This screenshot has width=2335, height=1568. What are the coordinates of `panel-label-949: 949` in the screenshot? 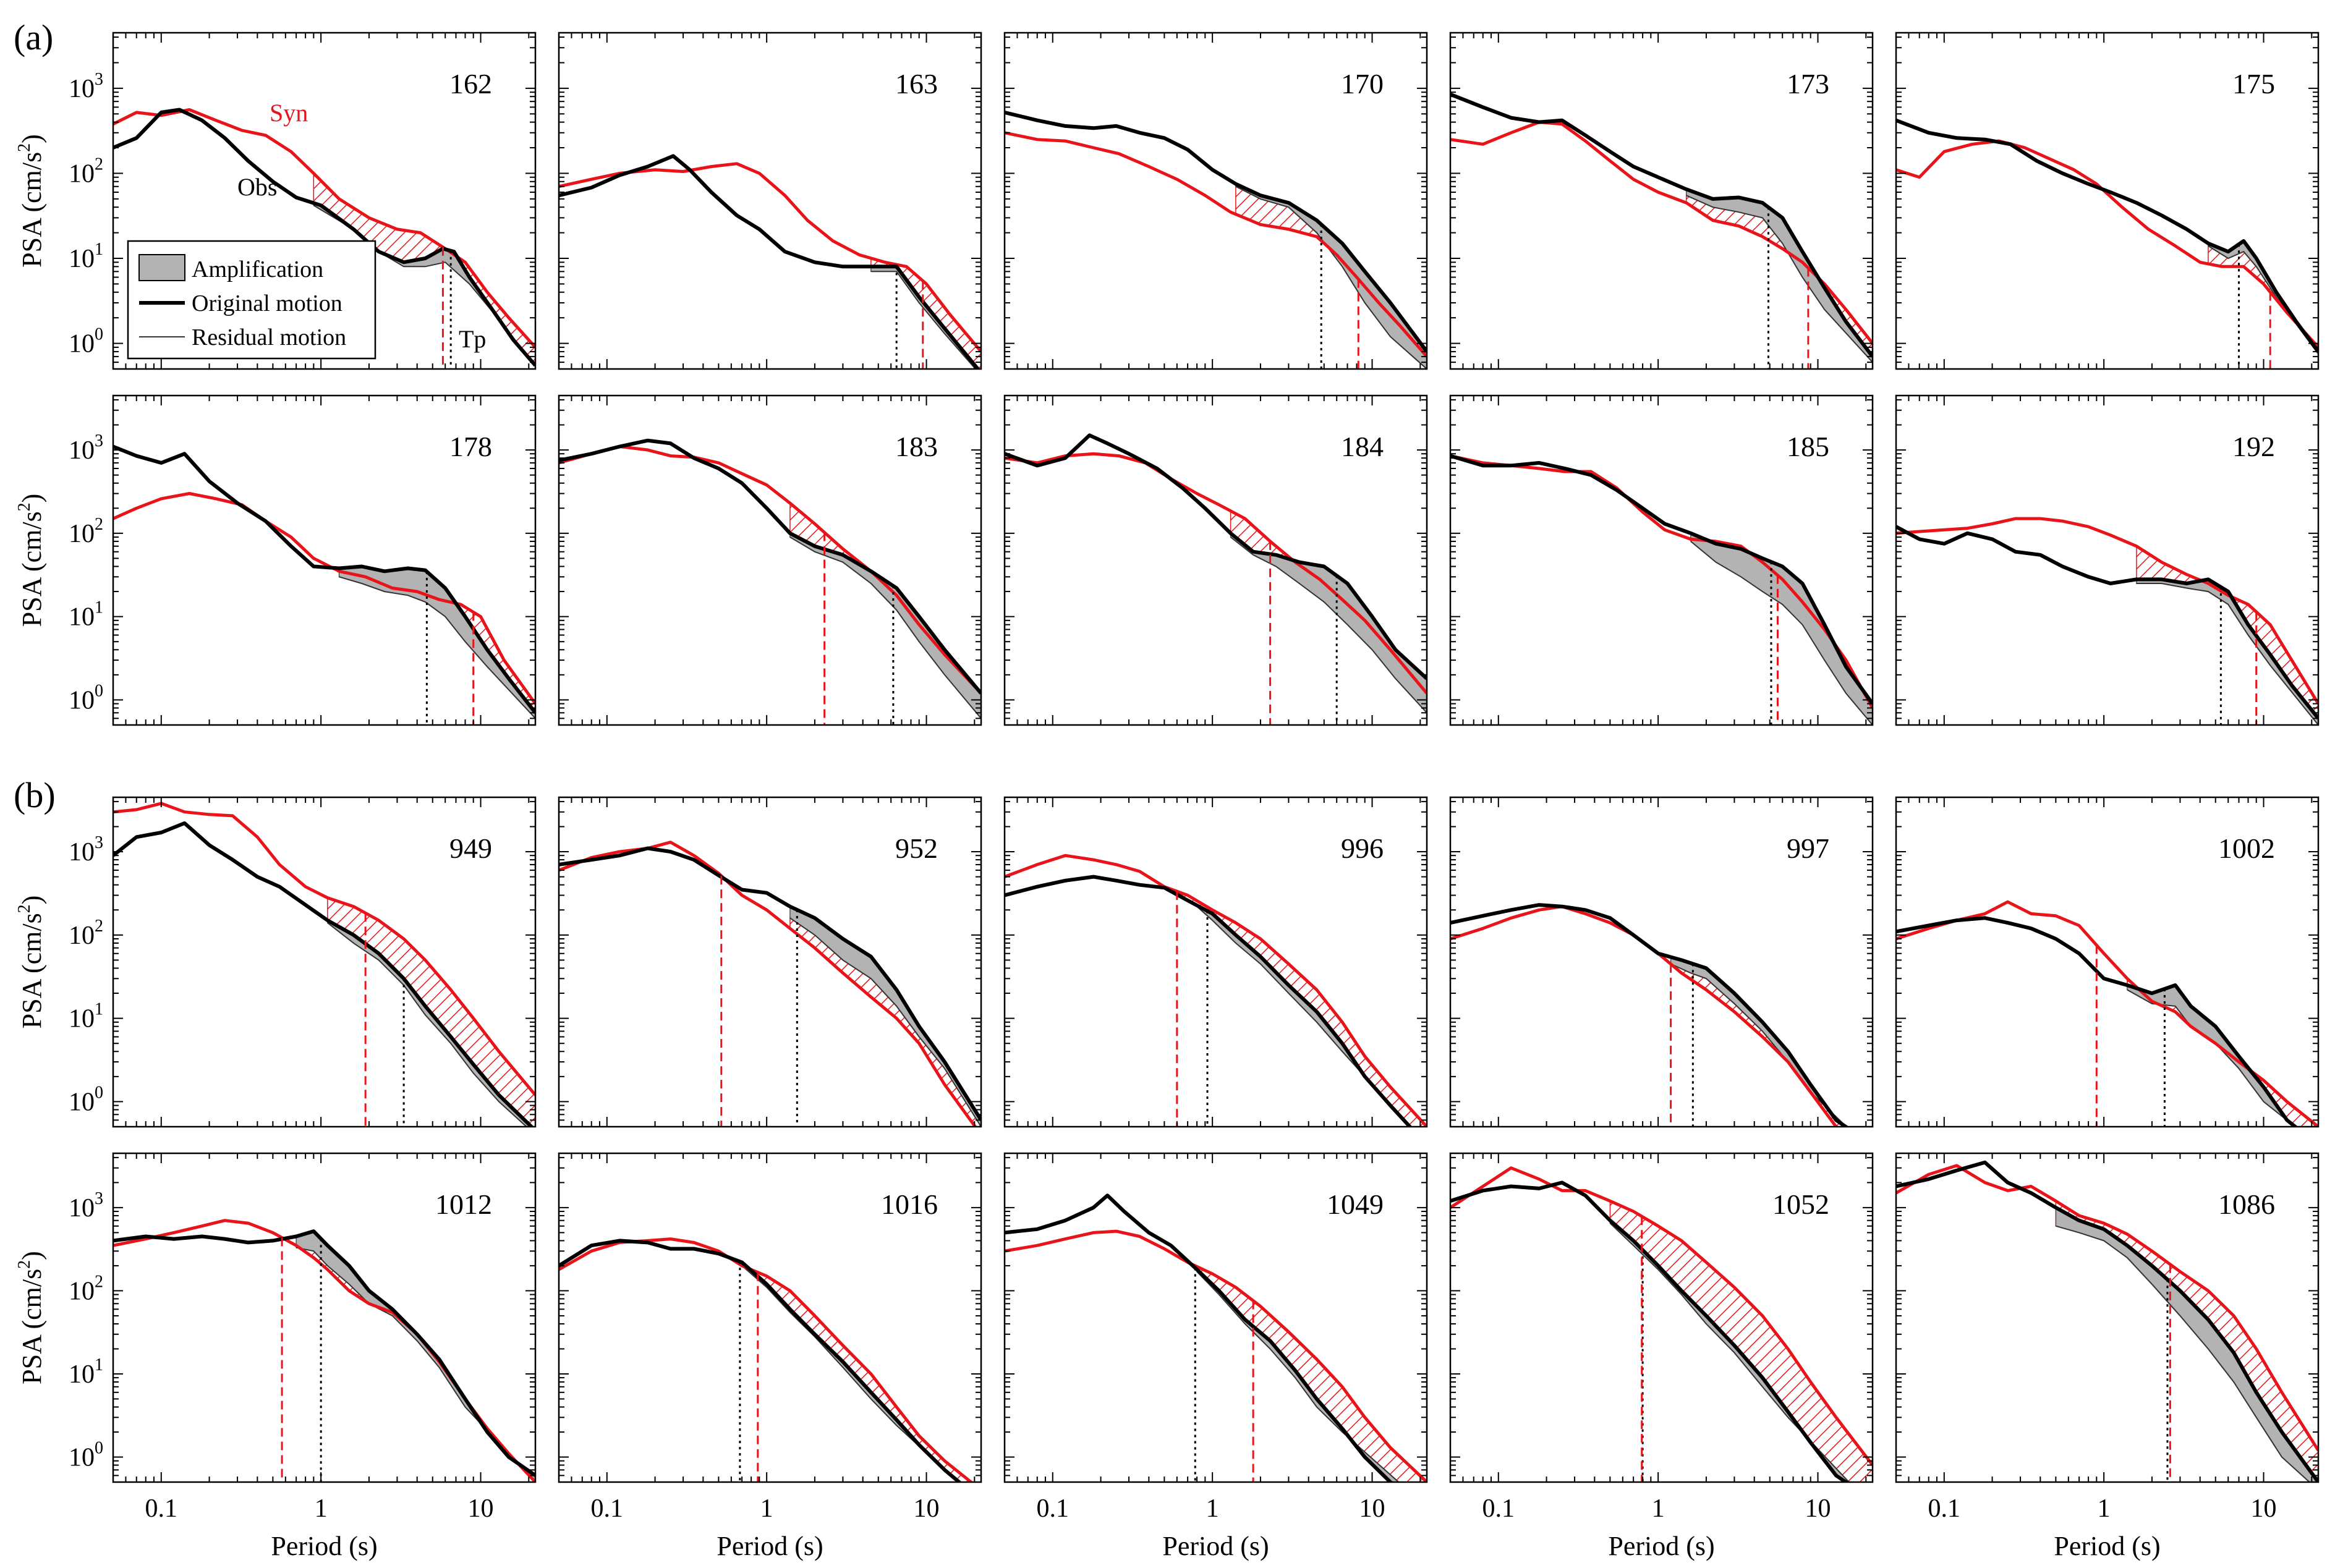 It's located at (470, 849).